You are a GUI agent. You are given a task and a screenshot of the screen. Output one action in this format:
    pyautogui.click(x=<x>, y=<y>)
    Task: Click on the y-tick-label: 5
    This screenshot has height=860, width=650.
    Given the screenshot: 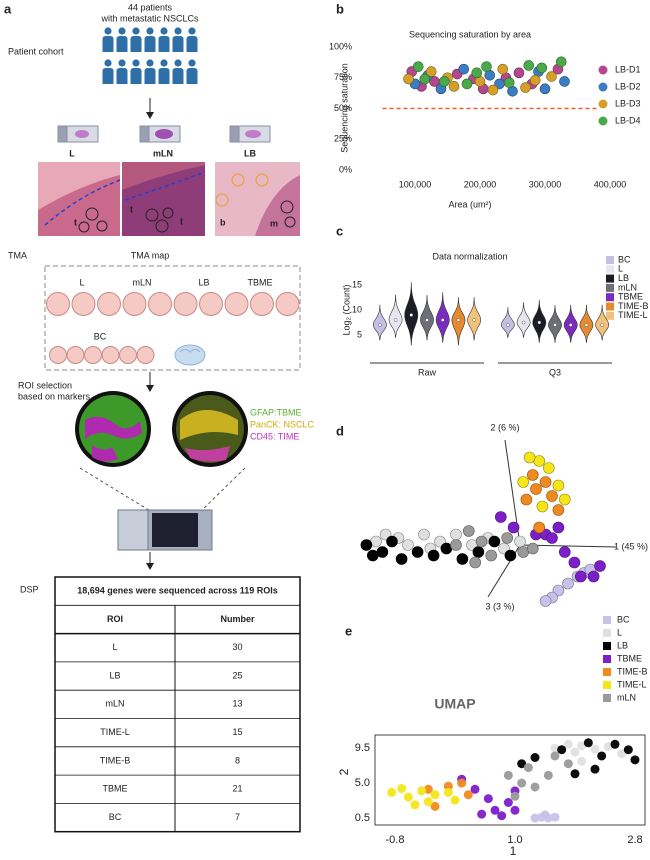 What is the action you would take?
    pyautogui.click(x=359, y=334)
    